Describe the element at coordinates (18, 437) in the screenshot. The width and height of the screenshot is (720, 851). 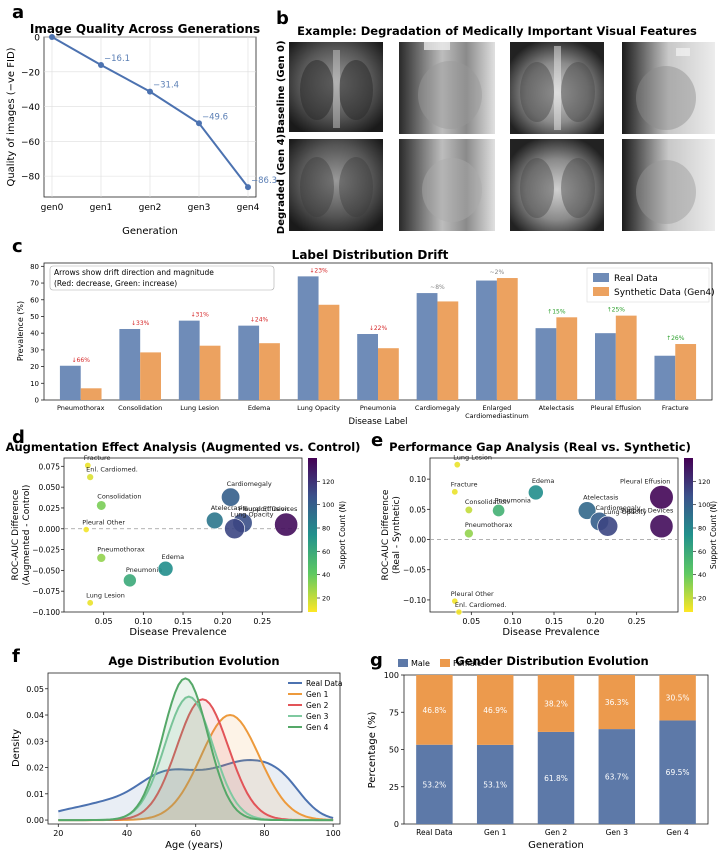
I see `panel-d-letter: d` at that location.